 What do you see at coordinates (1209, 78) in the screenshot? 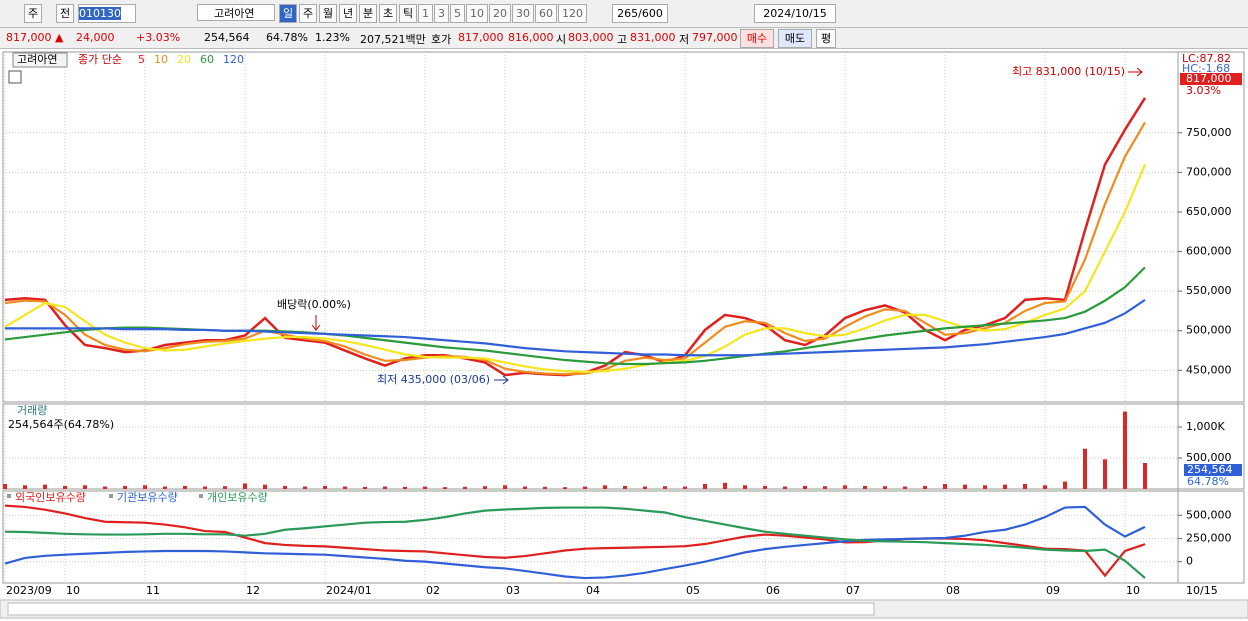
I see `last-label: 817,000` at bounding box center [1209, 78].